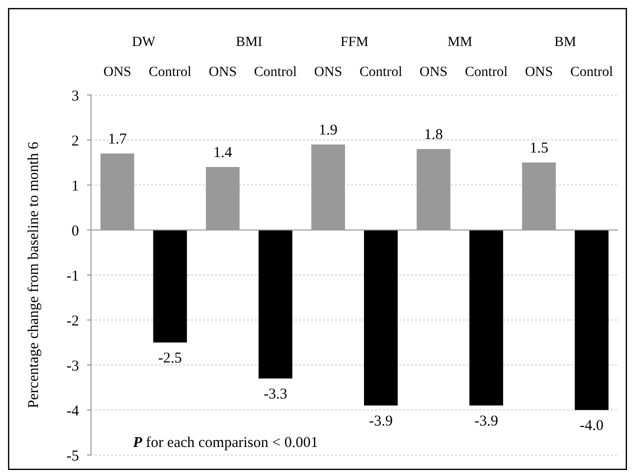 The image size is (635, 472). I want to click on y-tick-label: 2, so click(75, 141).